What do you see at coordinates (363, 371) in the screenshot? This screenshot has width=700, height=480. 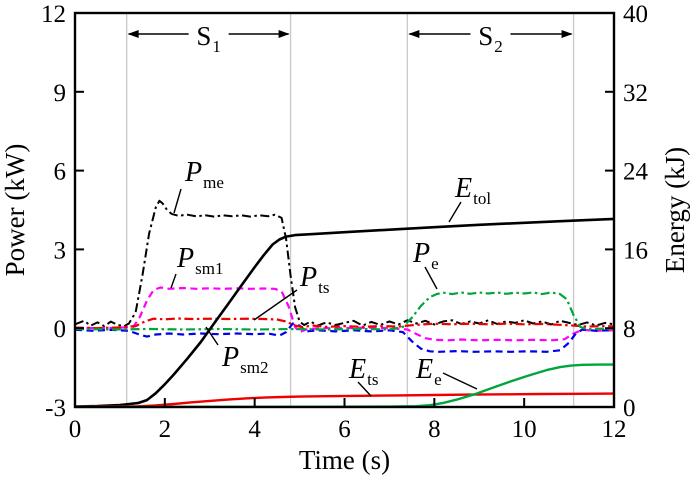 I see `curve-label-E_ts: Ets` at bounding box center [363, 371].